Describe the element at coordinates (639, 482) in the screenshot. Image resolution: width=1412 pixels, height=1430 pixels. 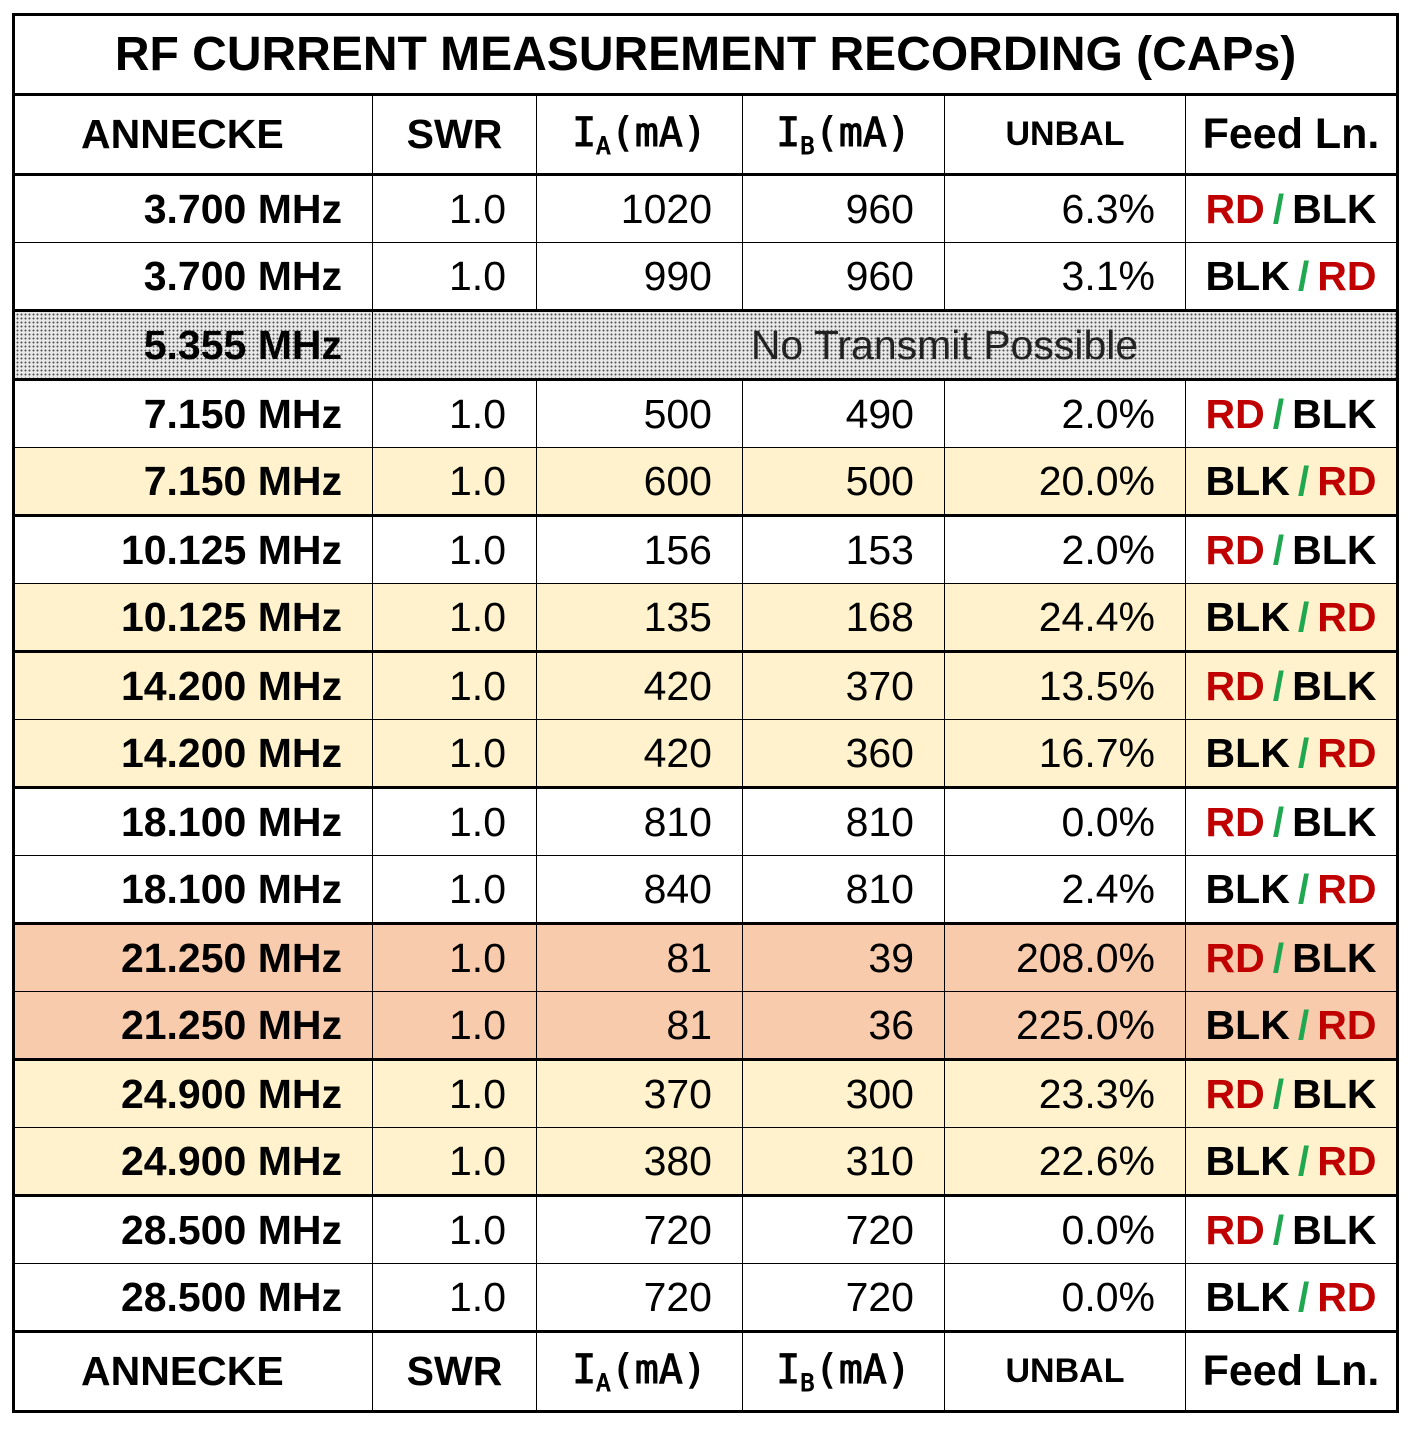
I see `ia-cell: 600` at that location.